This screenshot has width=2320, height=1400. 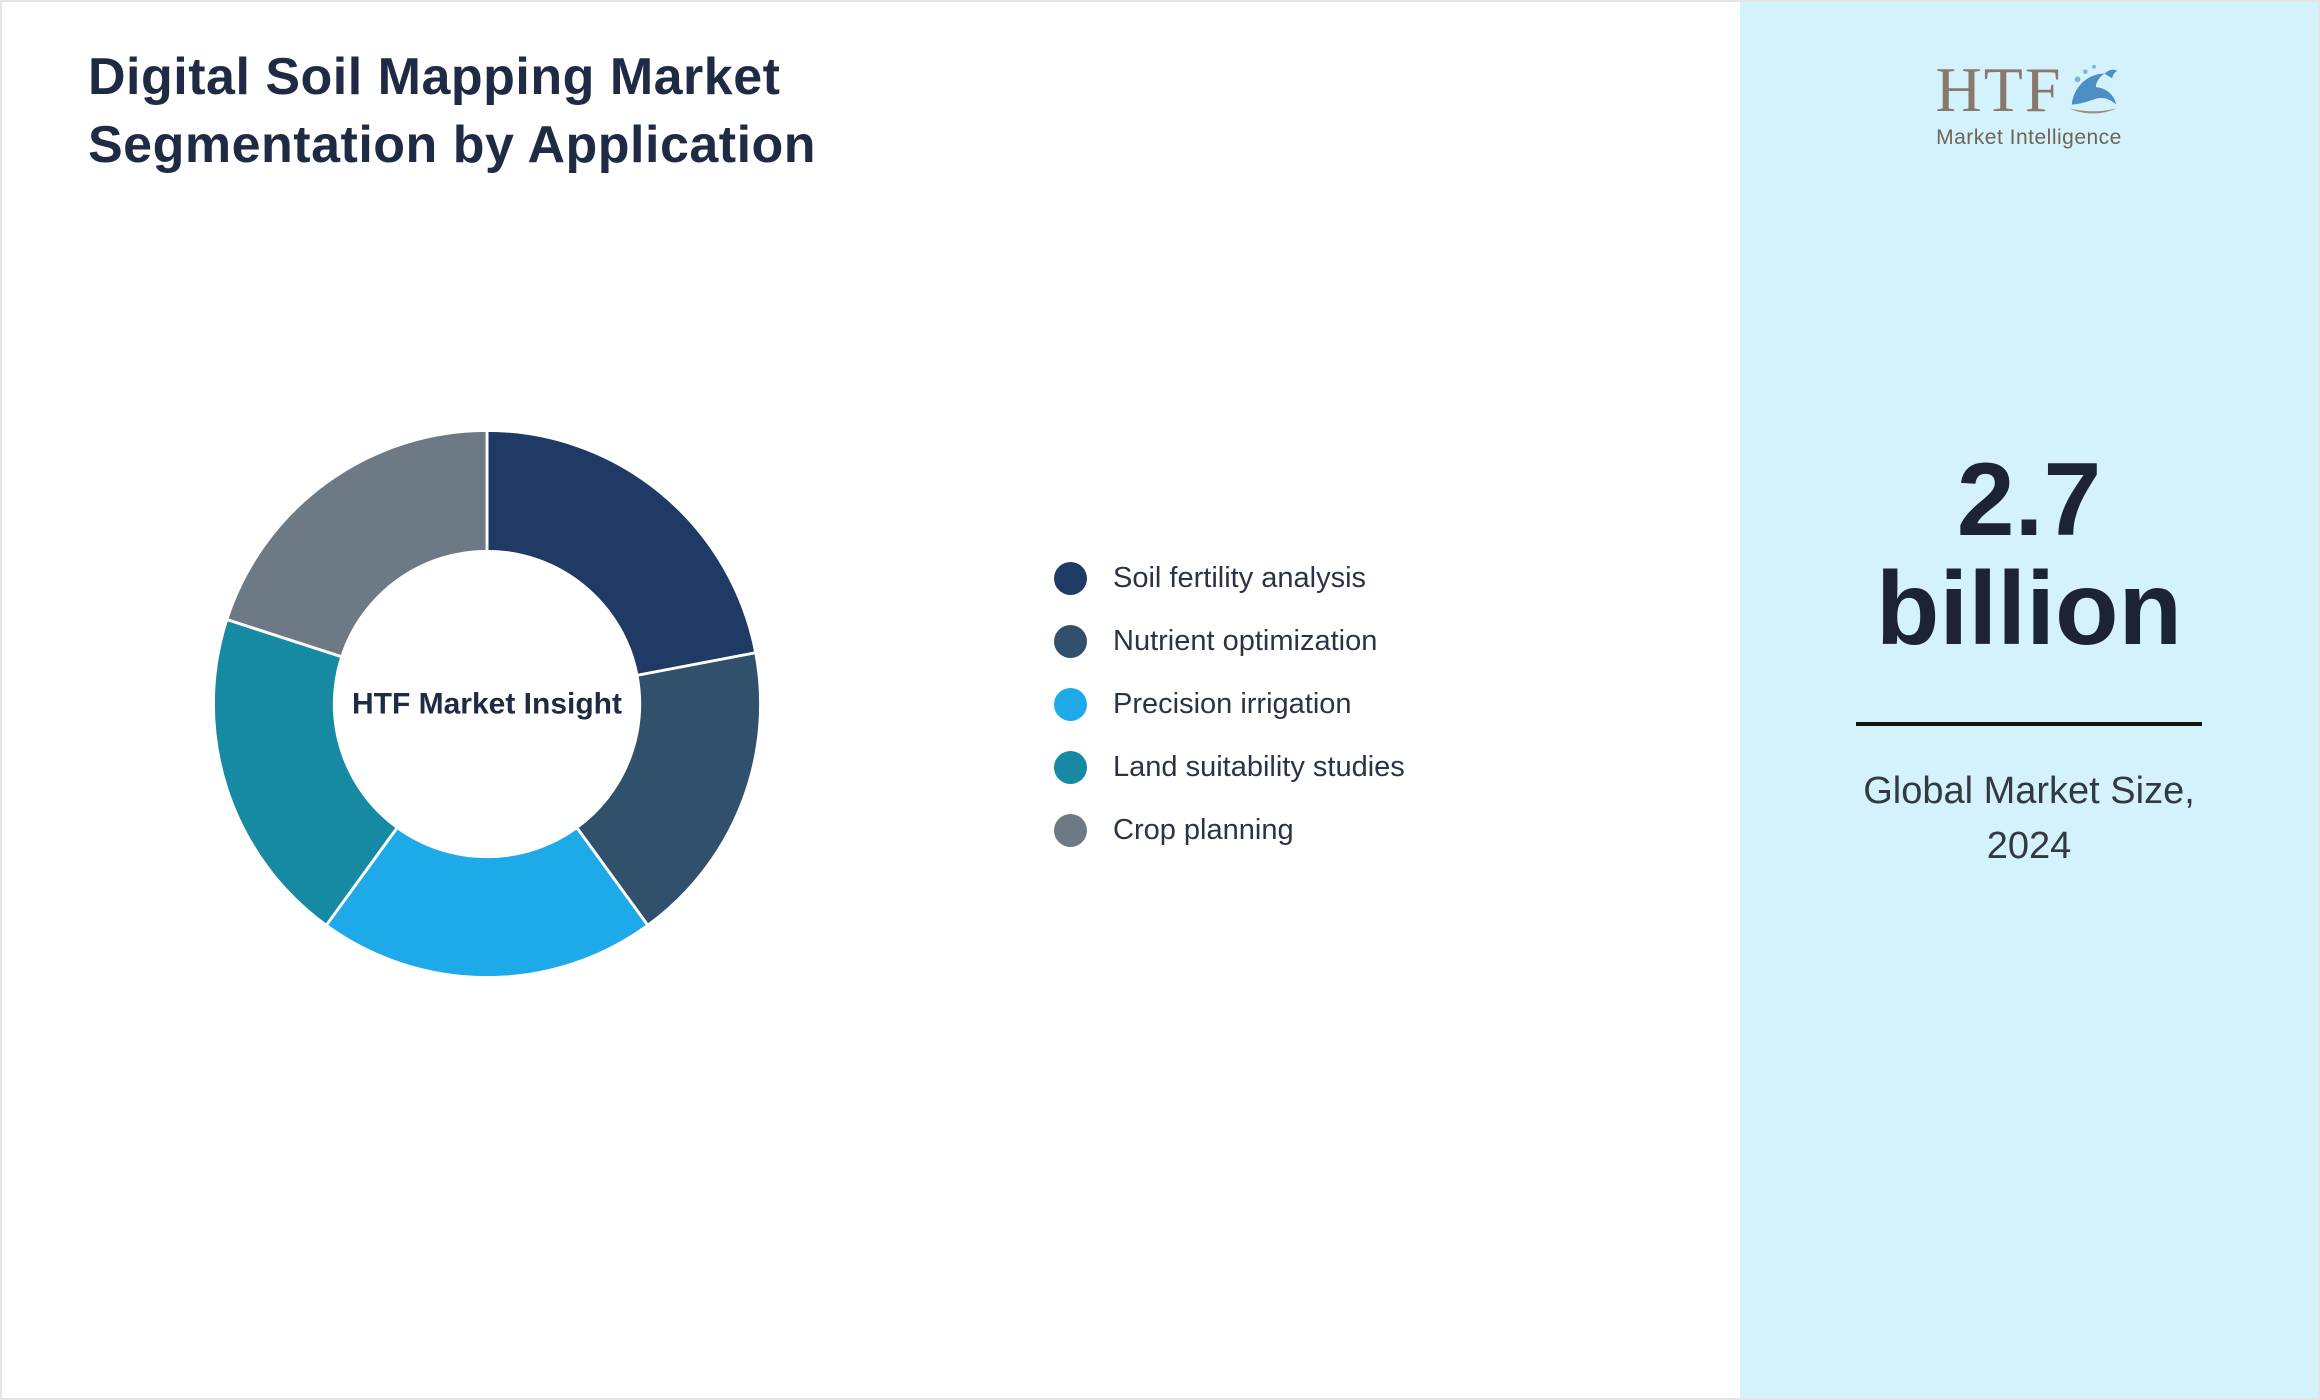 What do you see at coordinates (1203, 830) in the screenshot?
I see `legend-label: Crop planning` at bounding box center [1203, 830].